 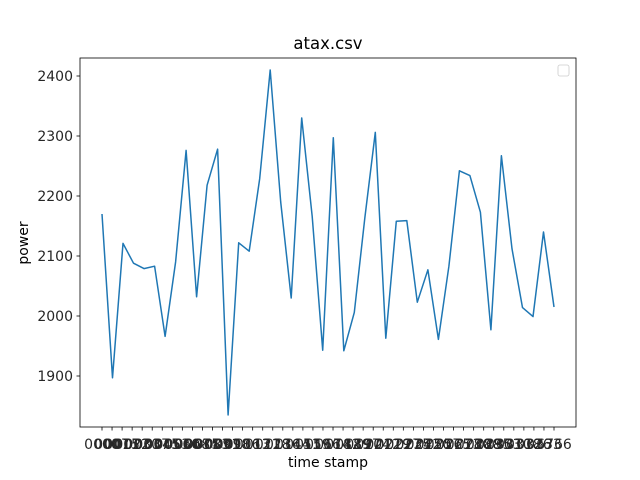 What do you see at coordinates (293, 445) in the screenshot?
I see `x-tick-label: 0144` at bounding box center [293, 445].